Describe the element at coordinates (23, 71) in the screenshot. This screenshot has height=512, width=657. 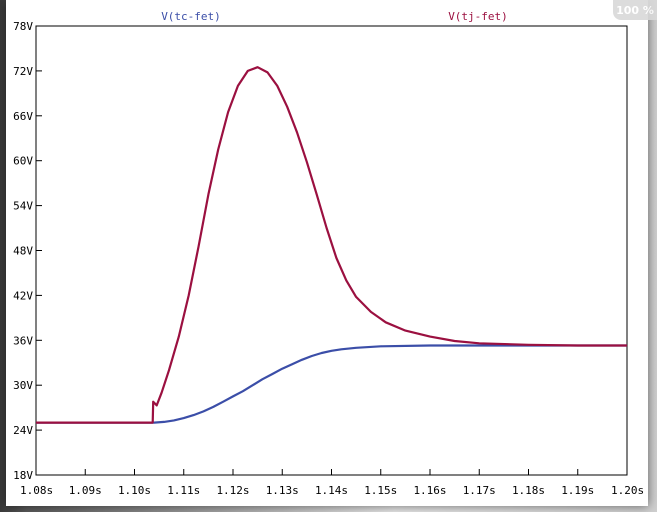
I see `y-tick-label: 72V` at that location.